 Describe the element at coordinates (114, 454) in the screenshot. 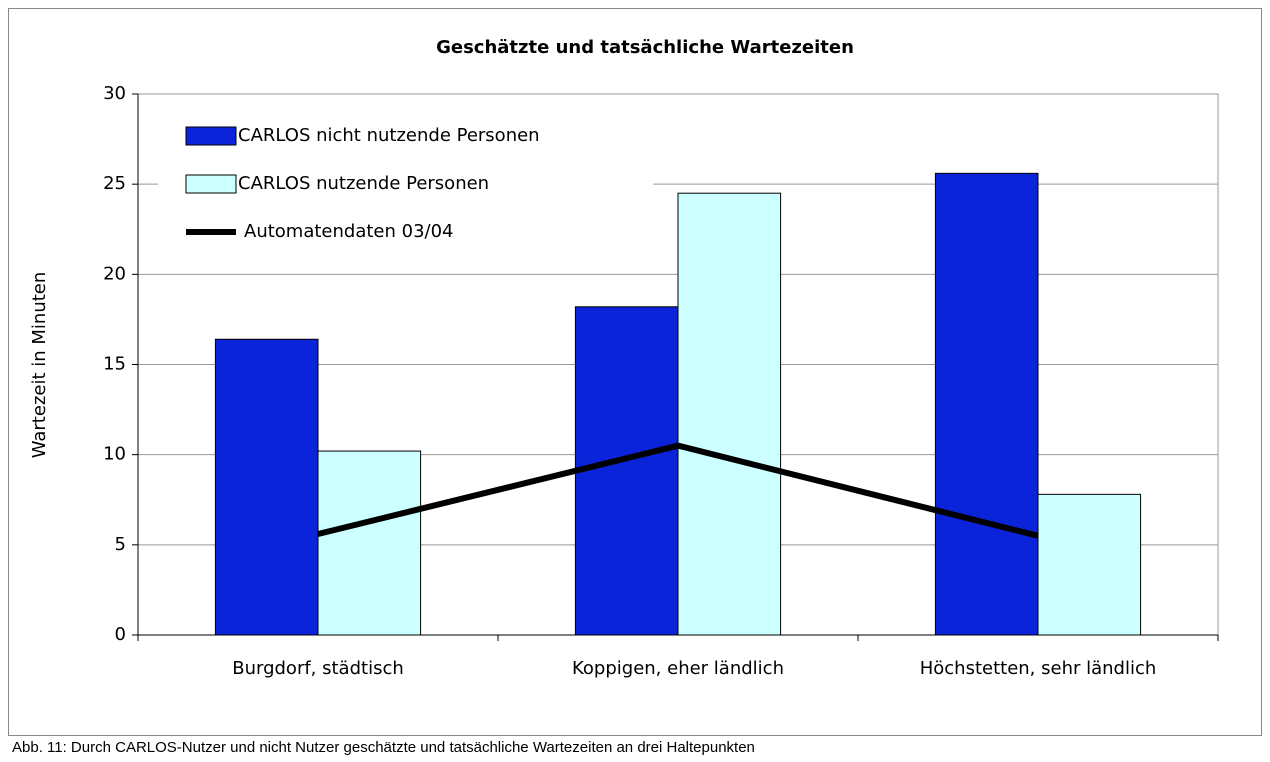

I see `y-tick-label: 10` at that location.